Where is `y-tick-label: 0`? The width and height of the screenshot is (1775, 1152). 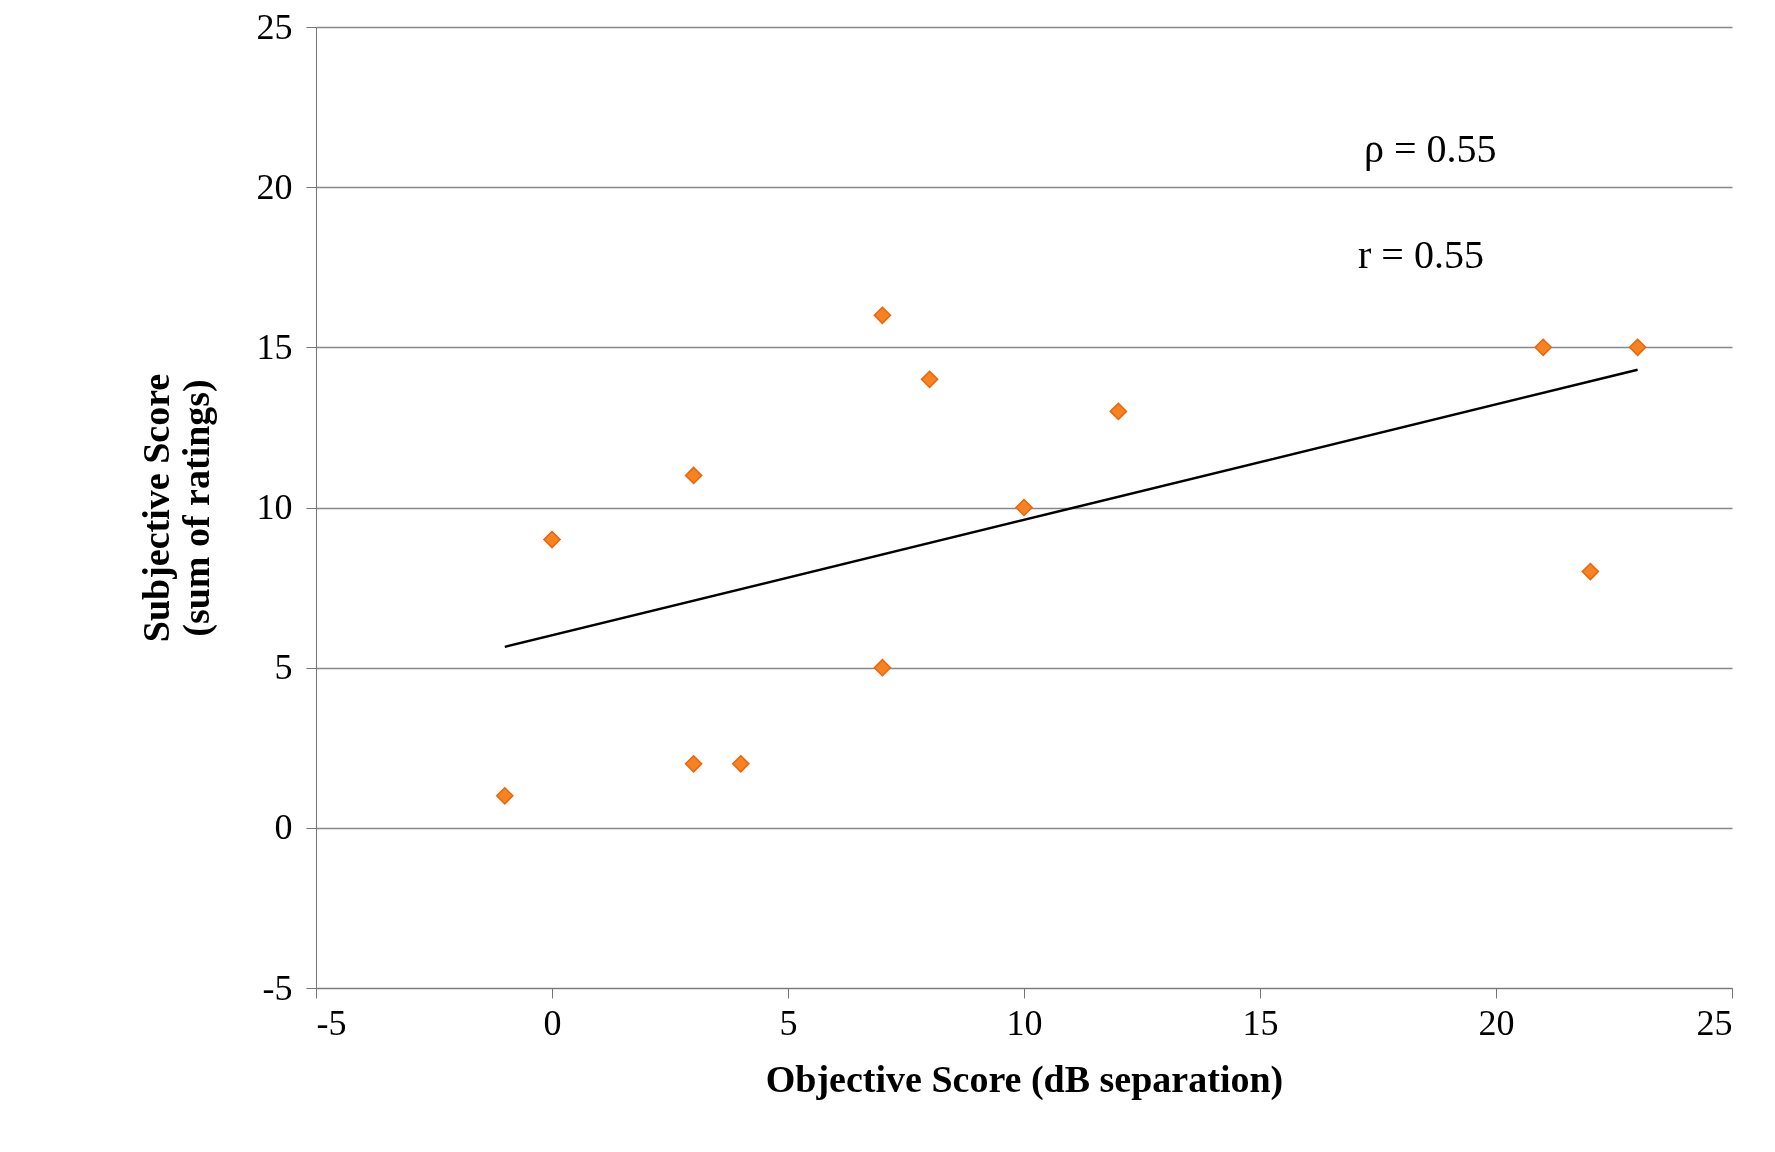
y-tick-label: 0 is located at coordinates (283, 827).